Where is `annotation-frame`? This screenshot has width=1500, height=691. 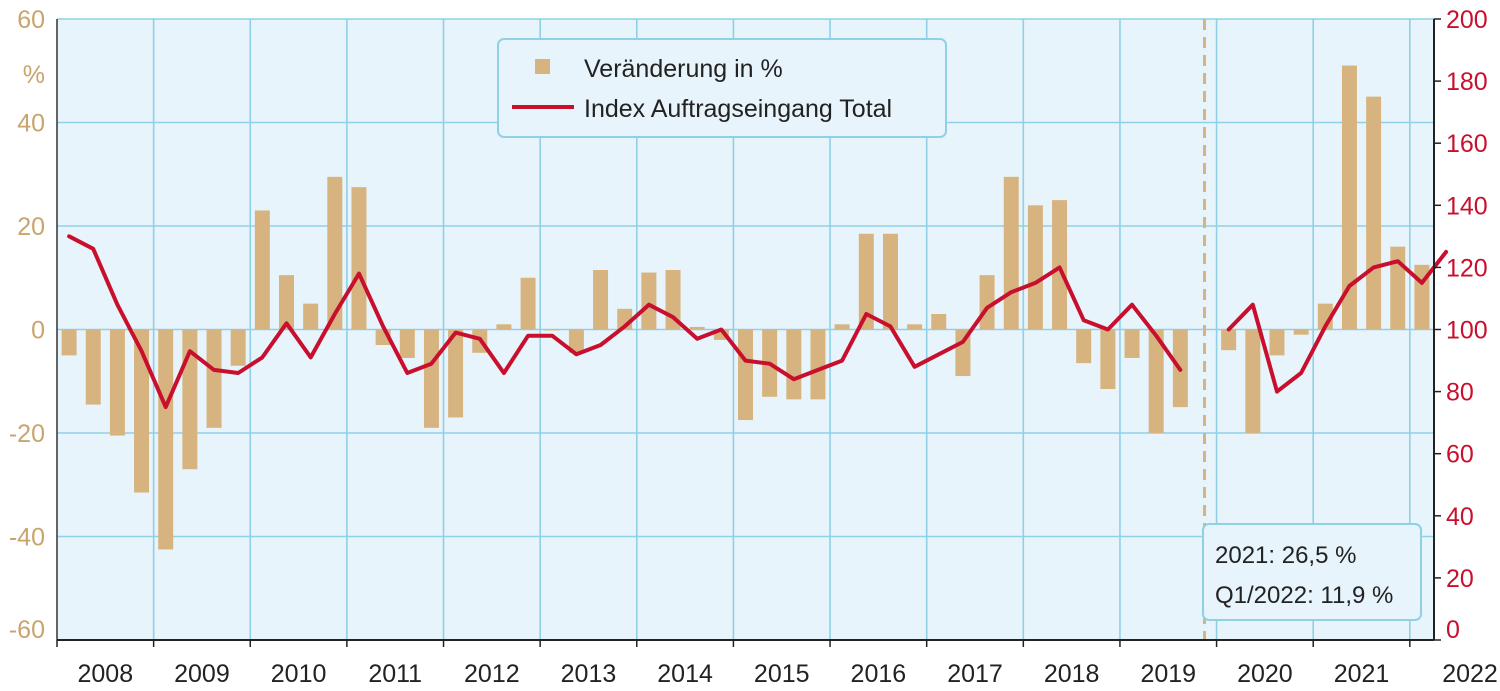
annotation-frame is located at coordinates (1312, 572).